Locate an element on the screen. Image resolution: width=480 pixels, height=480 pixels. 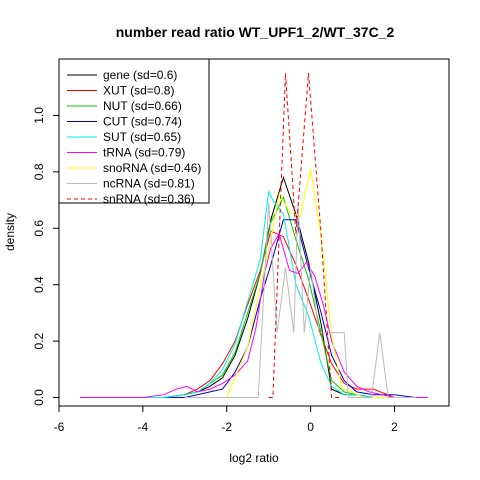
legend-label-6: snoRNA (sd=0.46) is located at coordinates (152, 168).